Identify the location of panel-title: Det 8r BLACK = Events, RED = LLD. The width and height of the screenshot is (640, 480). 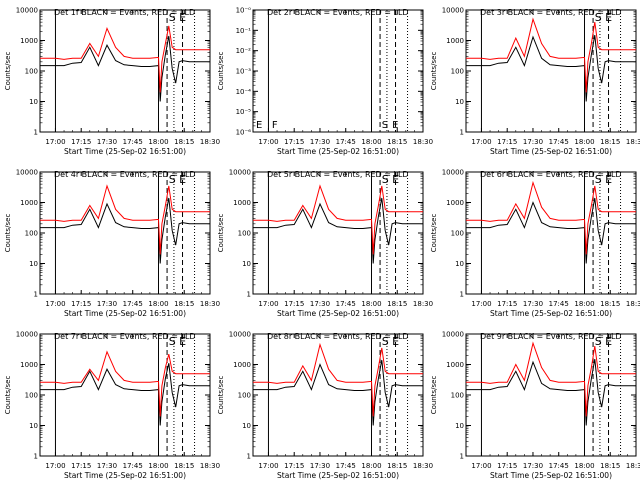
(338, 336).